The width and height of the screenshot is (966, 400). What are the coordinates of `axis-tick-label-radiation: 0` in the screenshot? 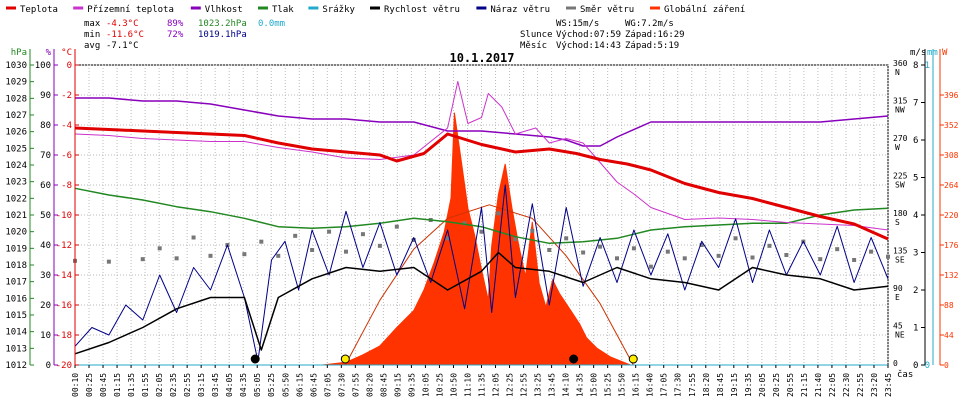 It's located at (946, 365).